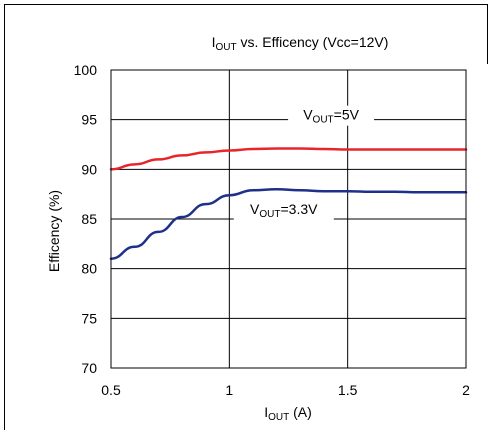 The image size is (492, 434). What do you see at coordinates (89, 120) in the screenshot?
I see `y-tick-label: 95` at bounding box center [89, 120].